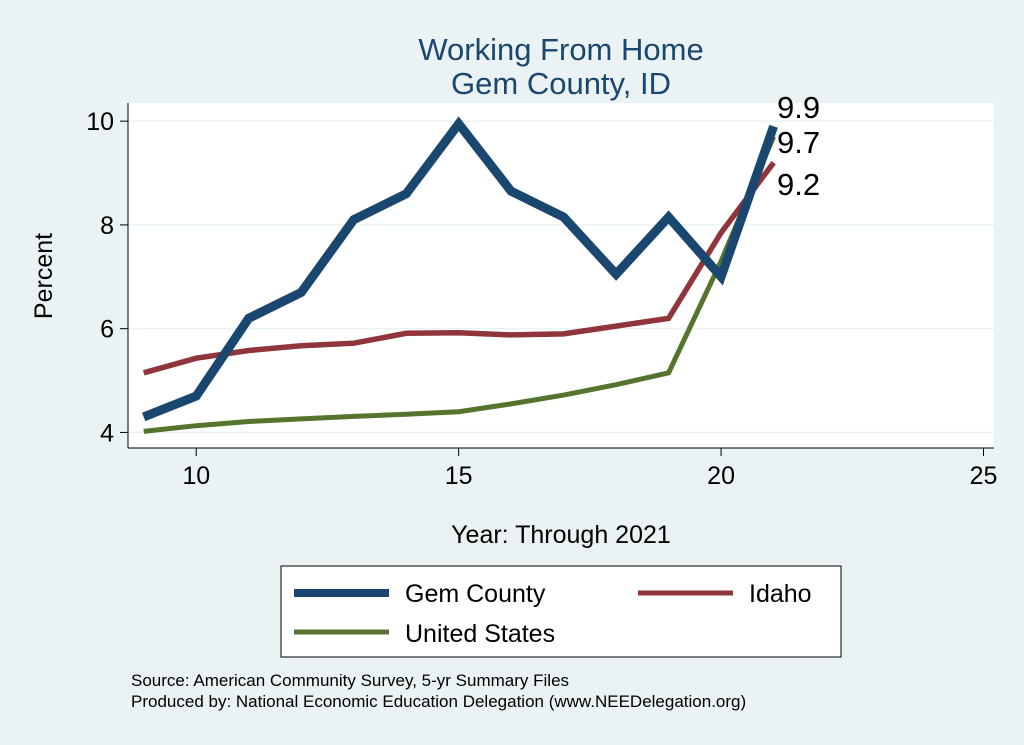 Image resolution: width=1024 pixels, height=745 pixels. Describe the element at coordinates (107, 277) in the screenshot. I see `y-axis-ticks: 4 6 8 10` at that location.